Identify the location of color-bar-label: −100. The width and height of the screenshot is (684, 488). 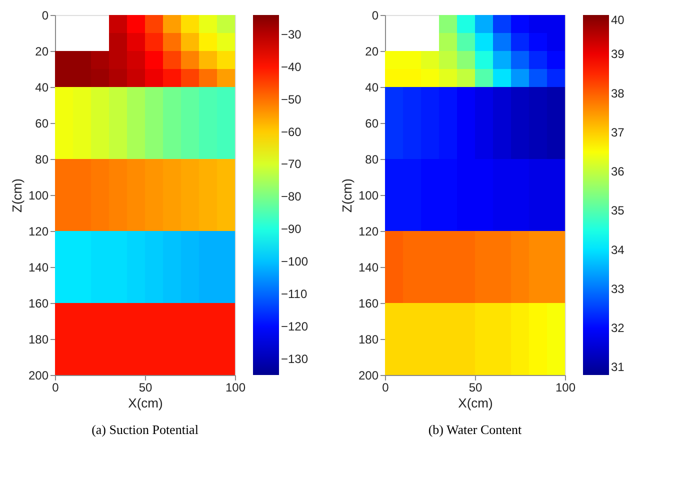
(294, 261).